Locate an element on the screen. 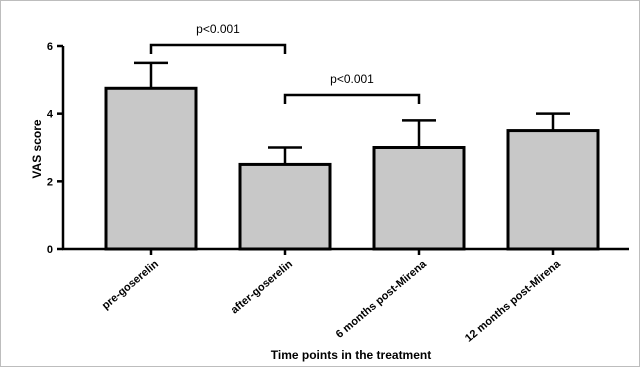 The width and height of the screenshot is (640, 368). y-tick-label-4: 4 is located at coordinates (50, 115).